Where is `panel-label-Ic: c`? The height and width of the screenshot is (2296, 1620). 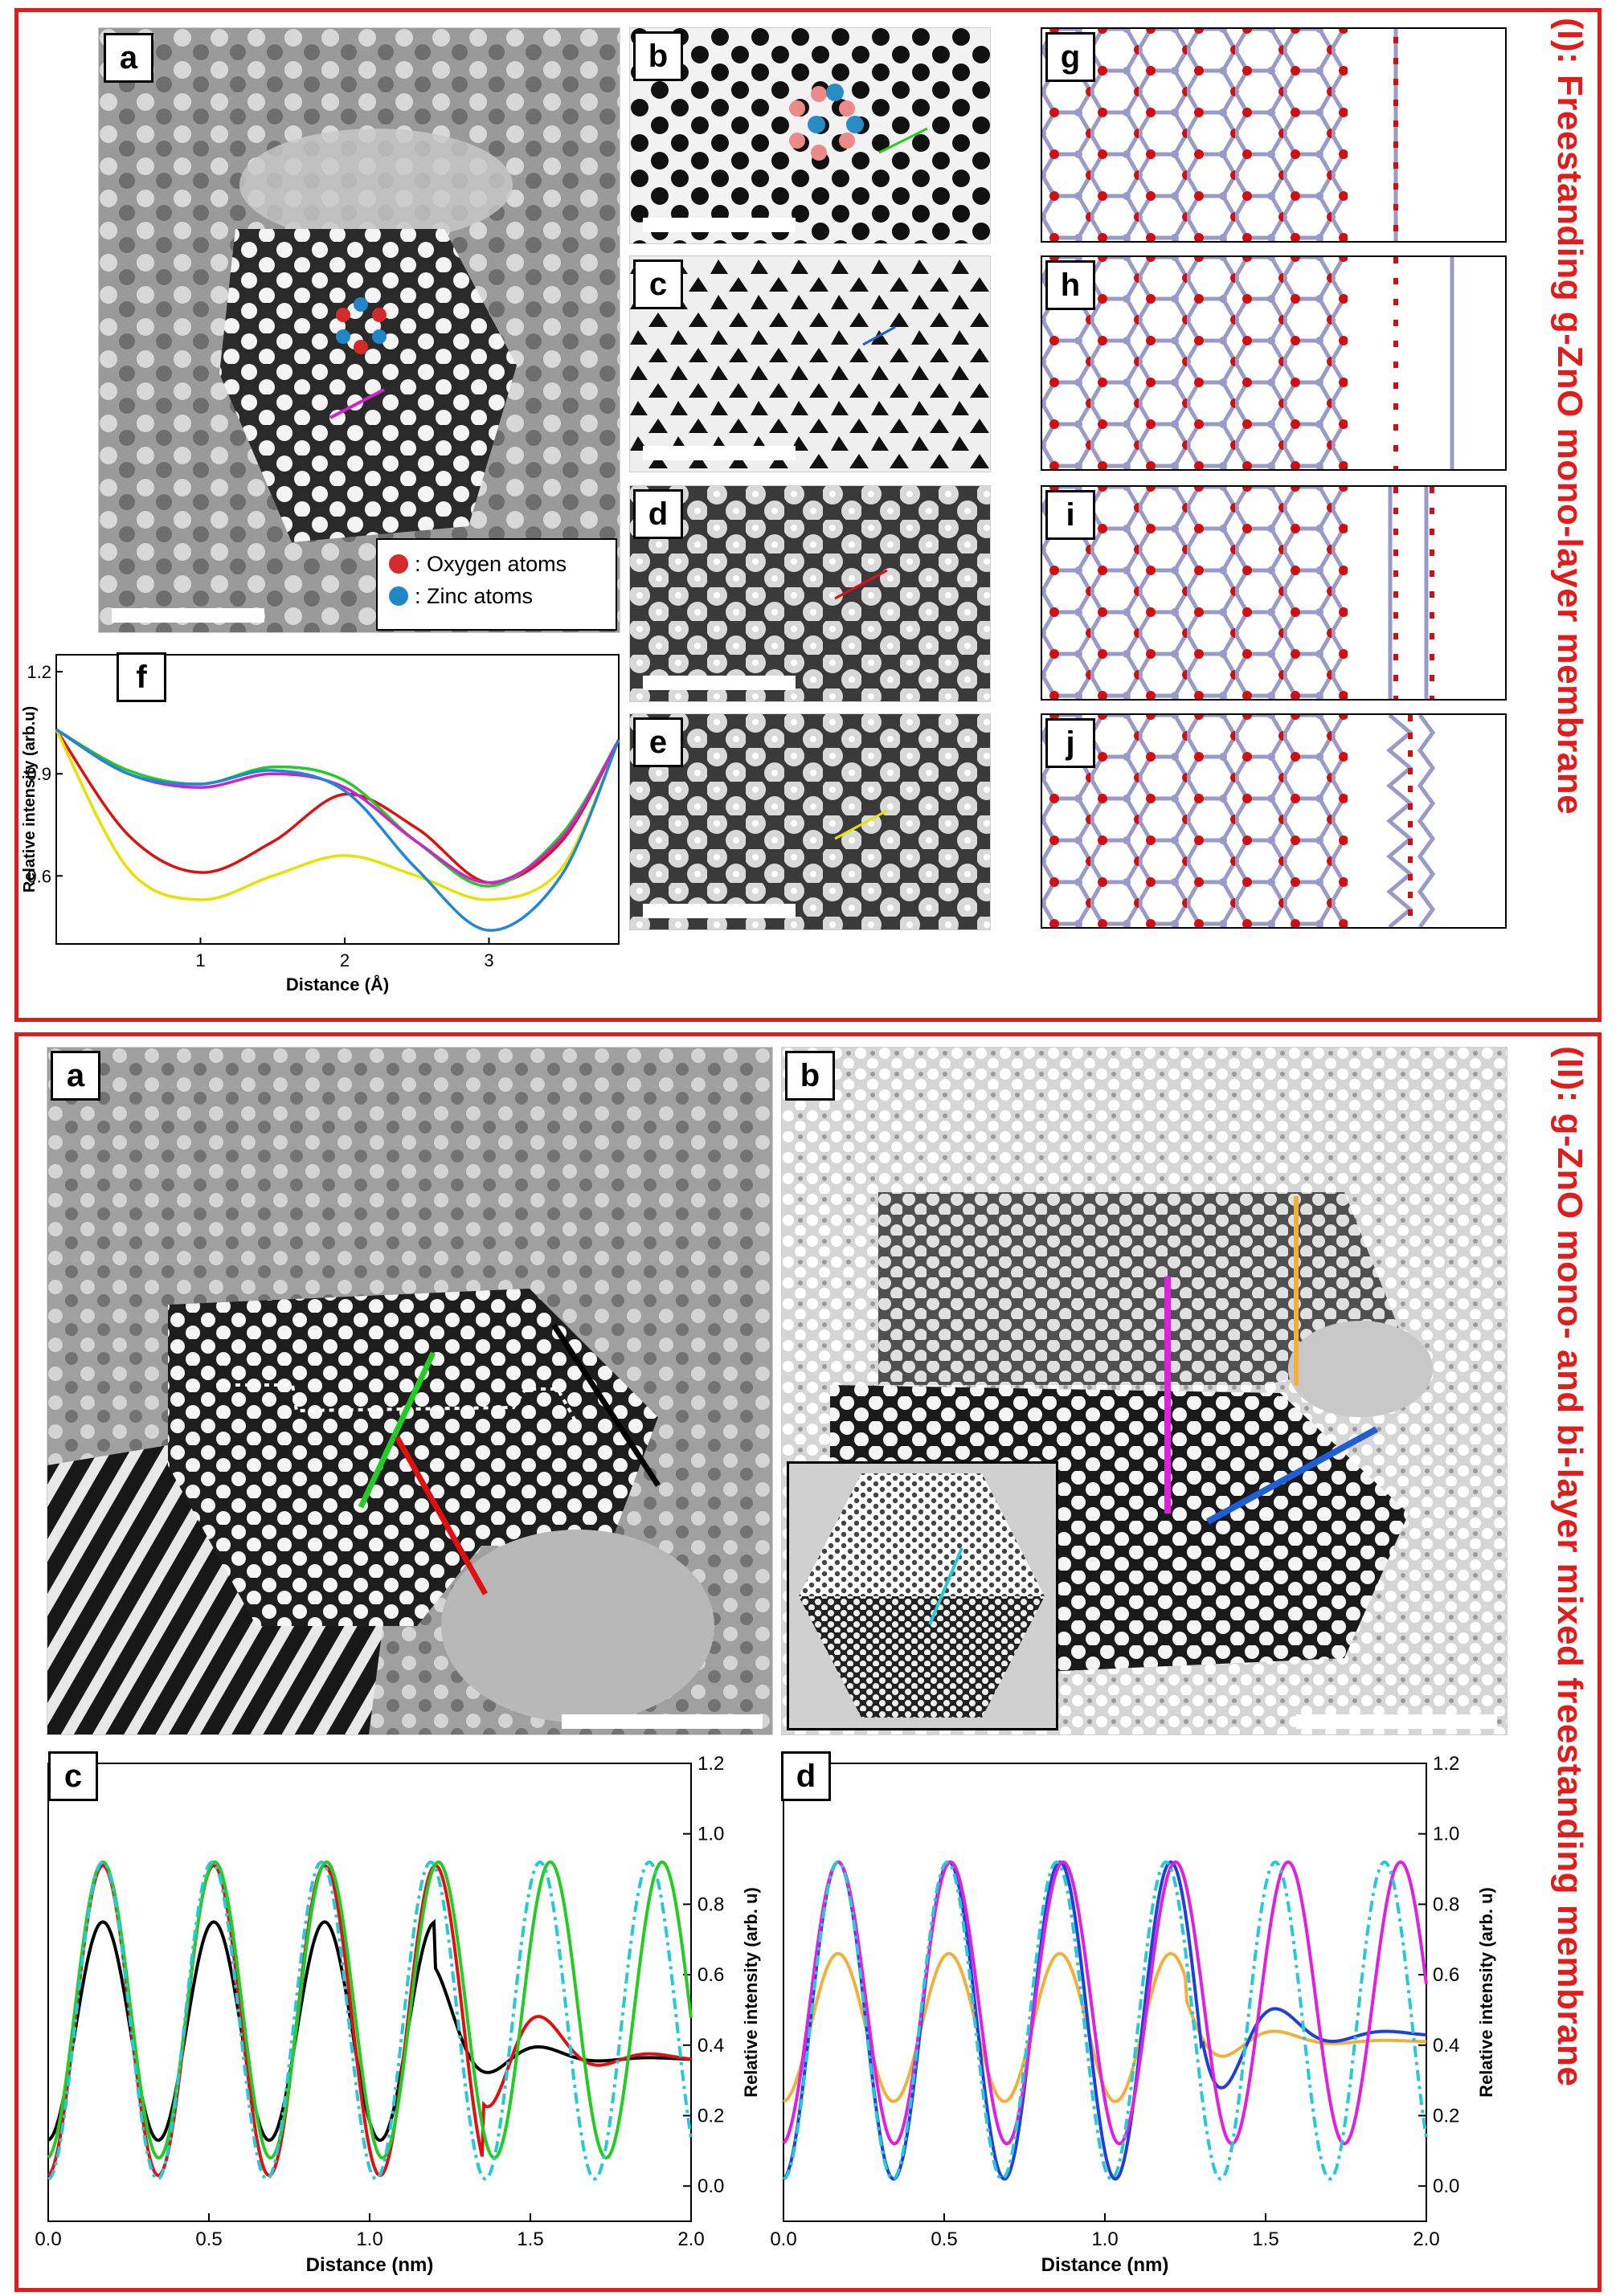 panel-label-Ic: c is located at coordinates (658, 284).